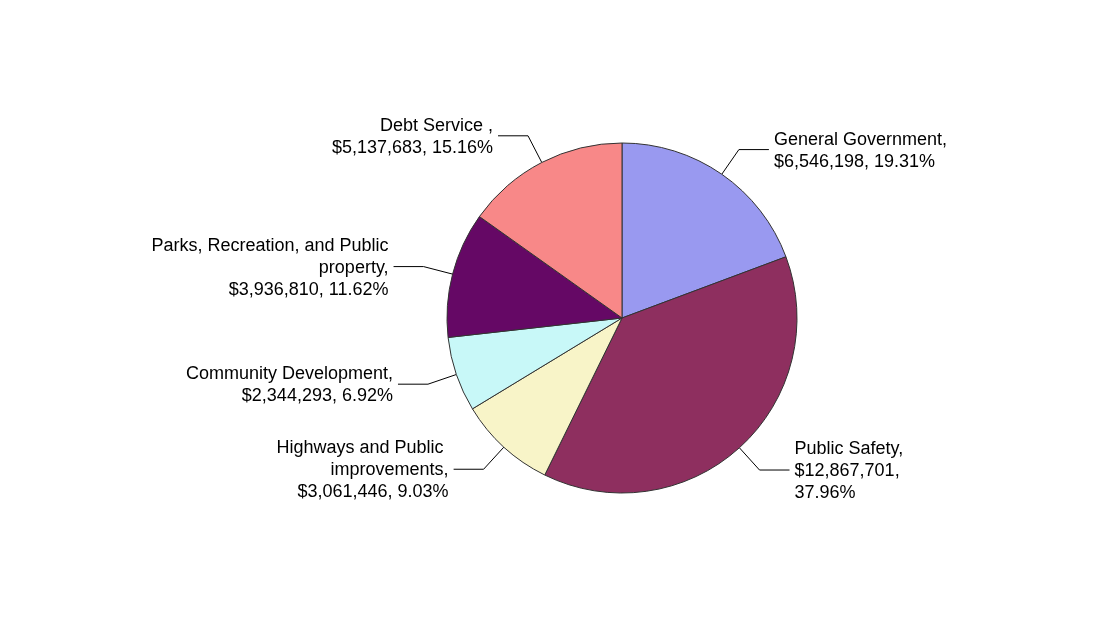 The width and height of the screenshot is (1117, 644). Describe the element at coordinates (860, 149) in the screenshot. I see `slice-label: General Government, $6,546,198, 19.31%` at that location.